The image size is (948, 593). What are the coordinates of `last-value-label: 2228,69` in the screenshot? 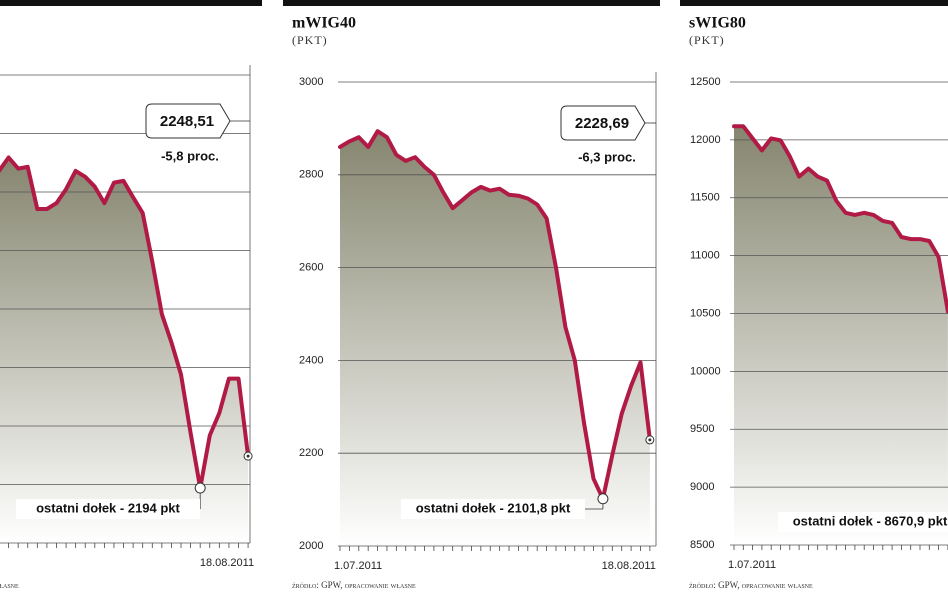 It's located at (602, 123).